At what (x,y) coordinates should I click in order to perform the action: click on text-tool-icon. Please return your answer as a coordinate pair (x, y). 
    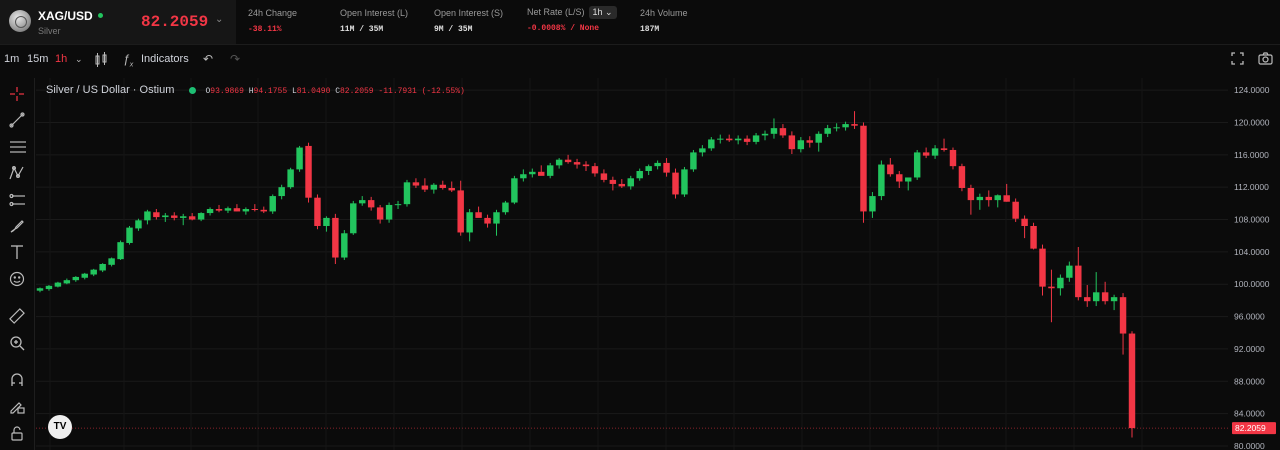
    Looking at the image, I should click on (17, 252).